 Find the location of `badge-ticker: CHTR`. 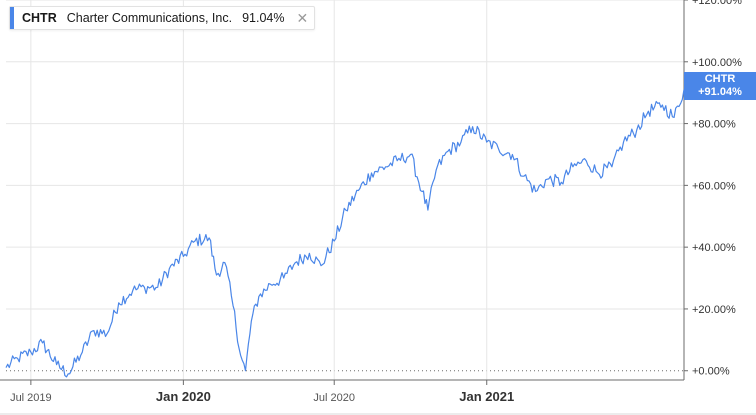

badge-ticker: CHTR is located at coordinates (720, 79).